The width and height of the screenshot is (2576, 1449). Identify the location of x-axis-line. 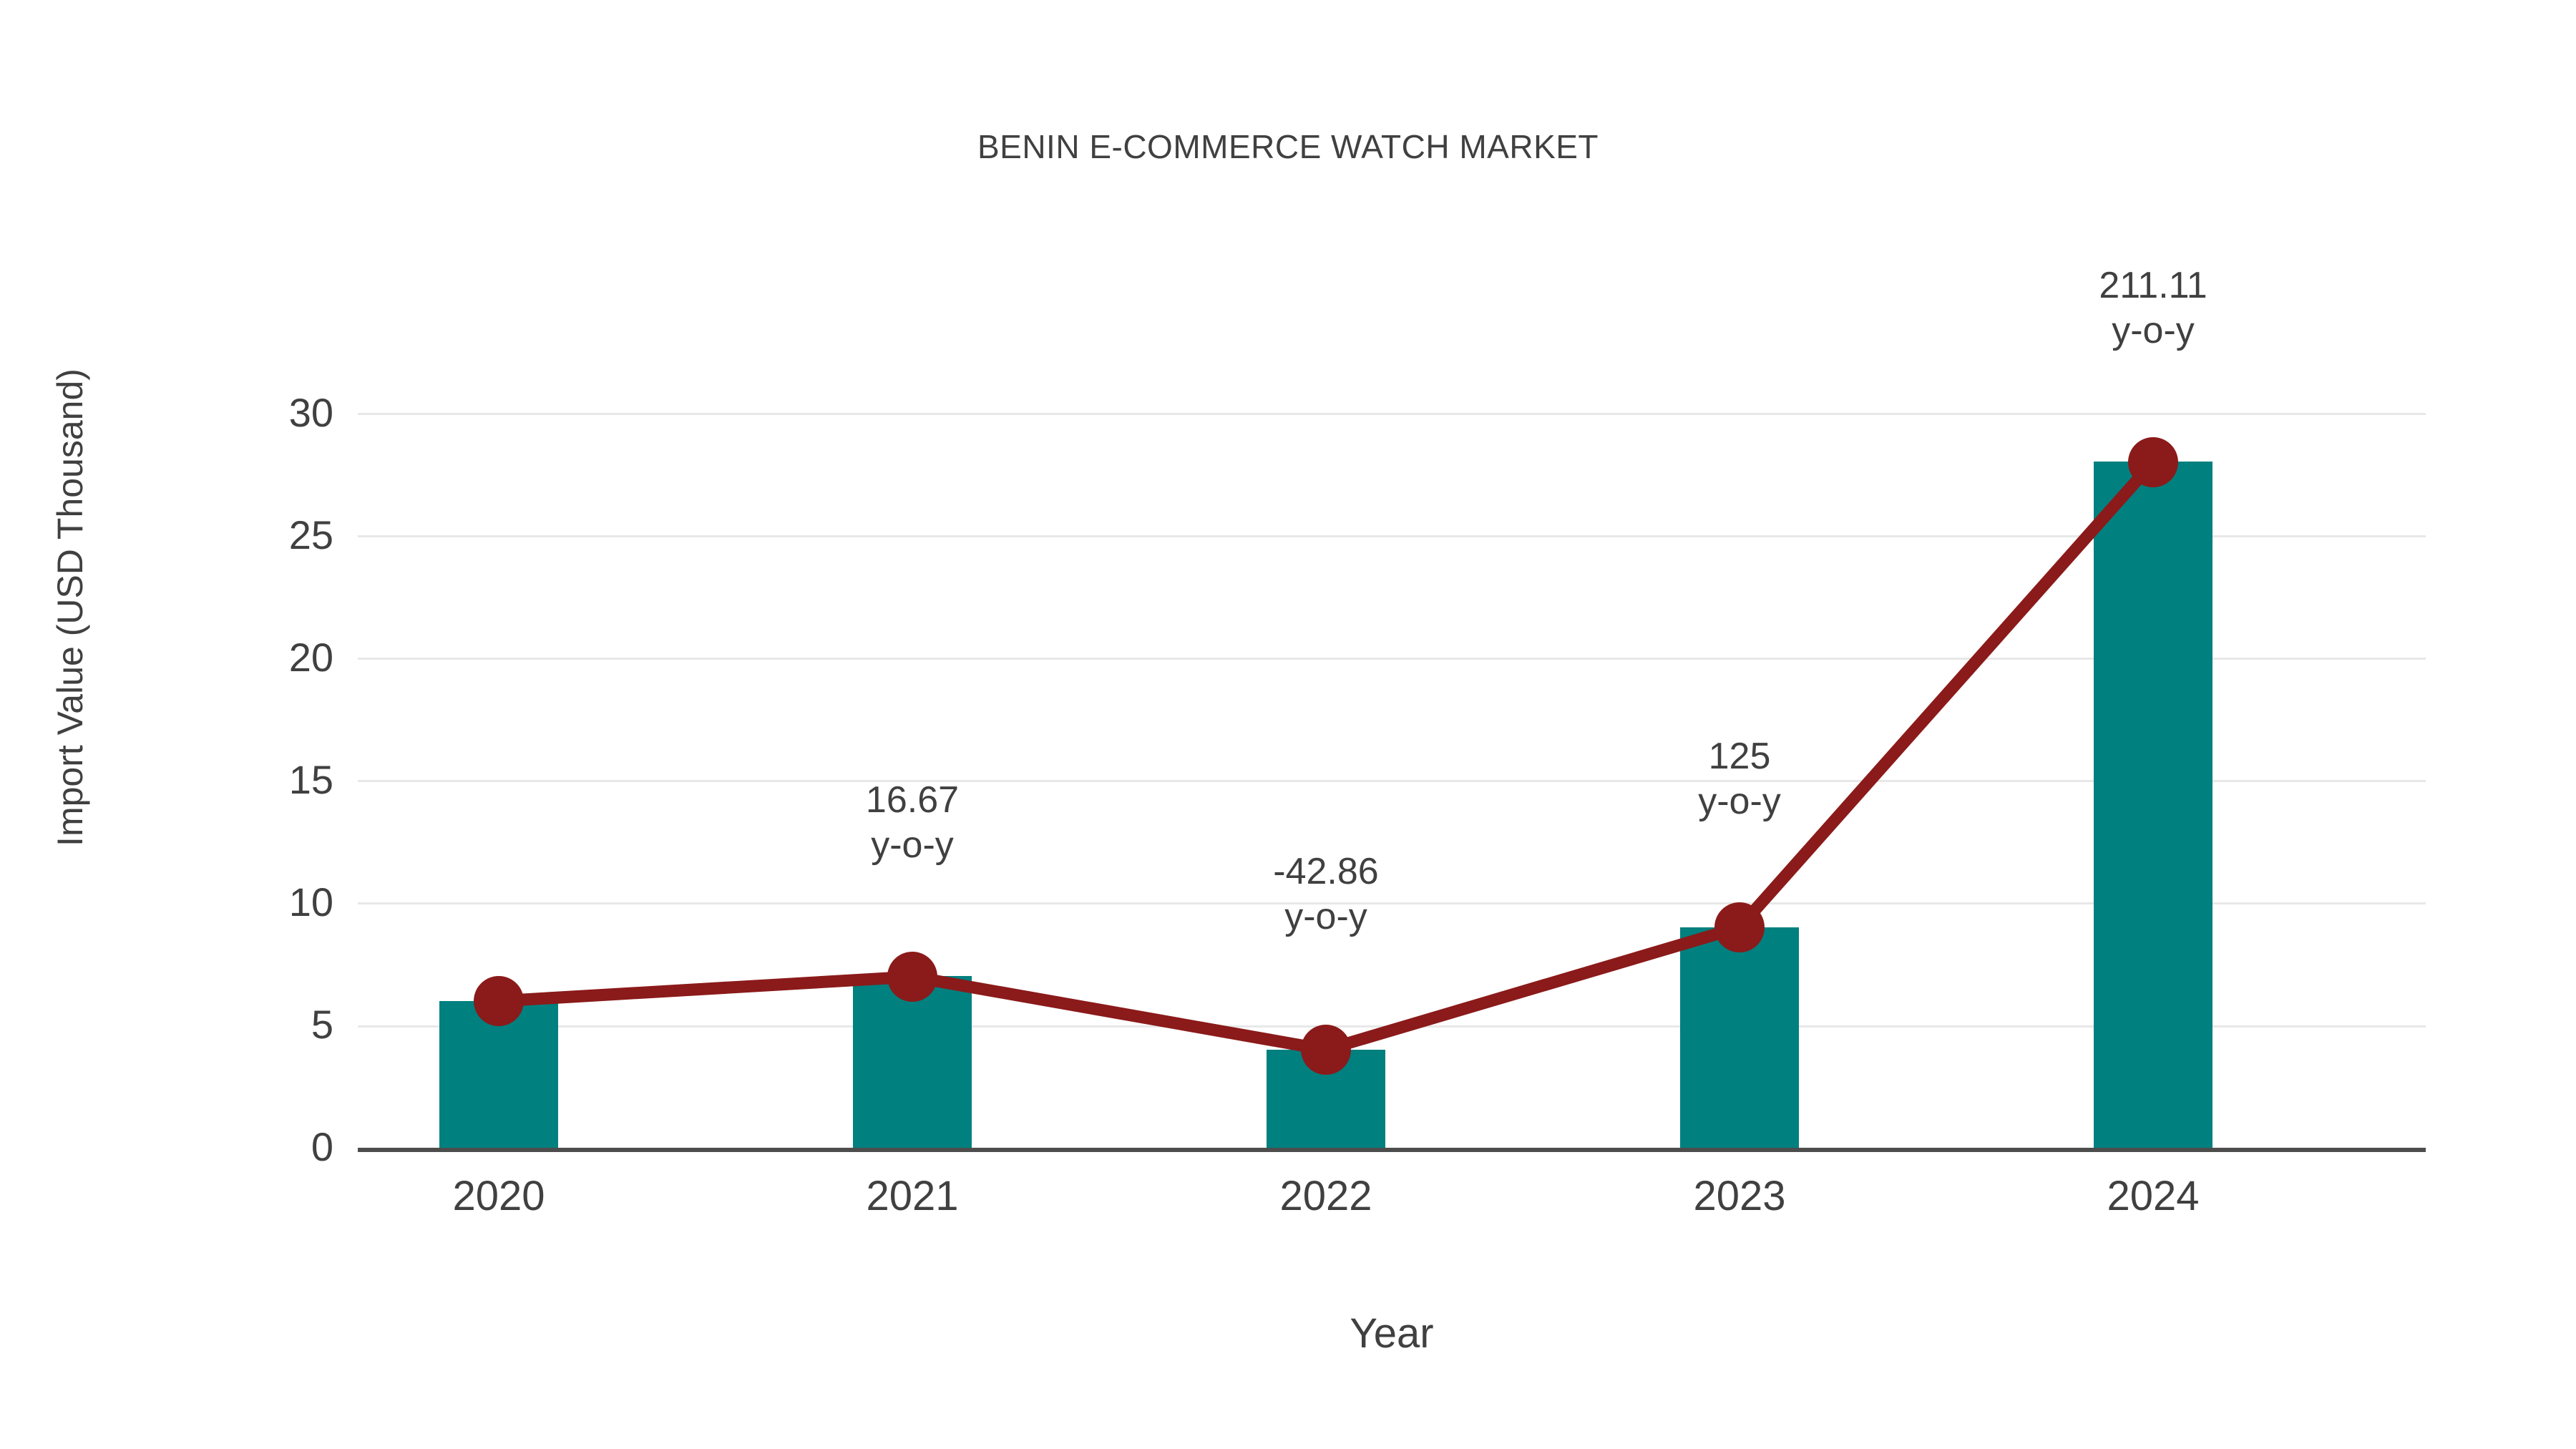
(1392, 1150).